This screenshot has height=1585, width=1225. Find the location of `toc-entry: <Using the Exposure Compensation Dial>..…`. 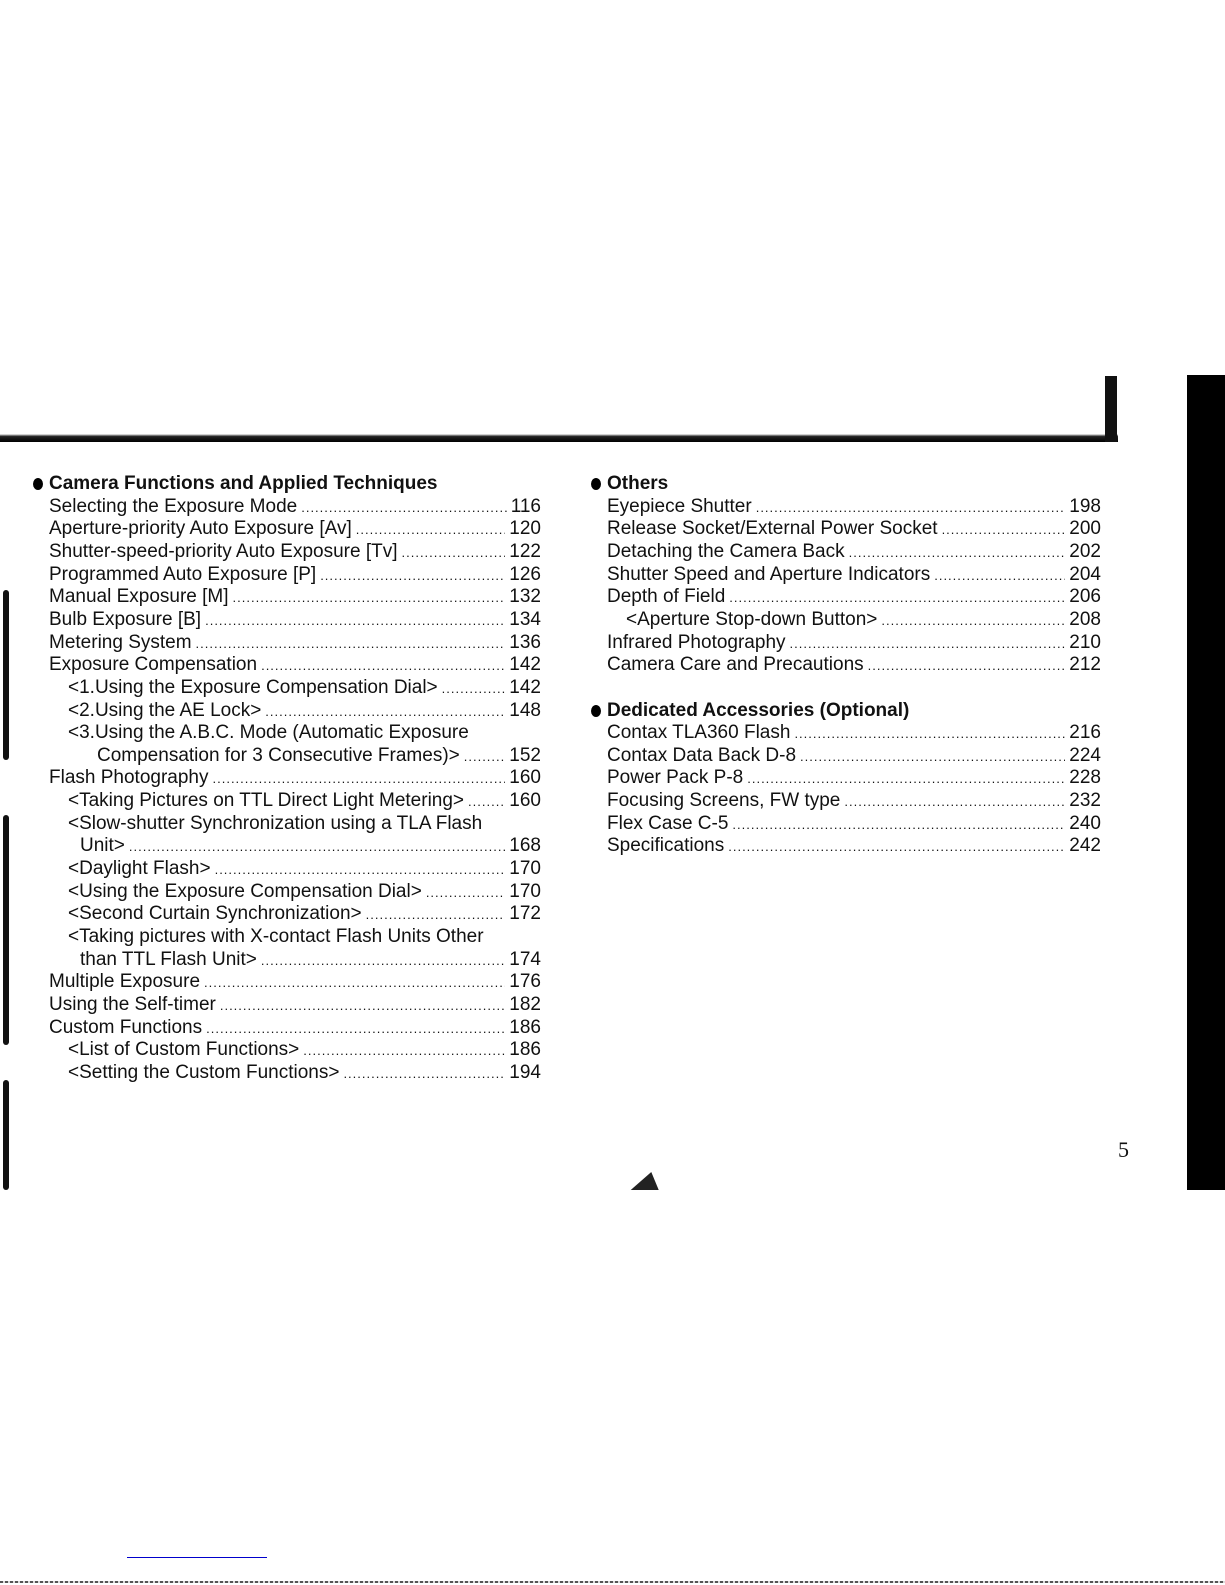

toc-entry: <Using the Exposure Compensation Dial>..… is located at coordinates (287, 891).